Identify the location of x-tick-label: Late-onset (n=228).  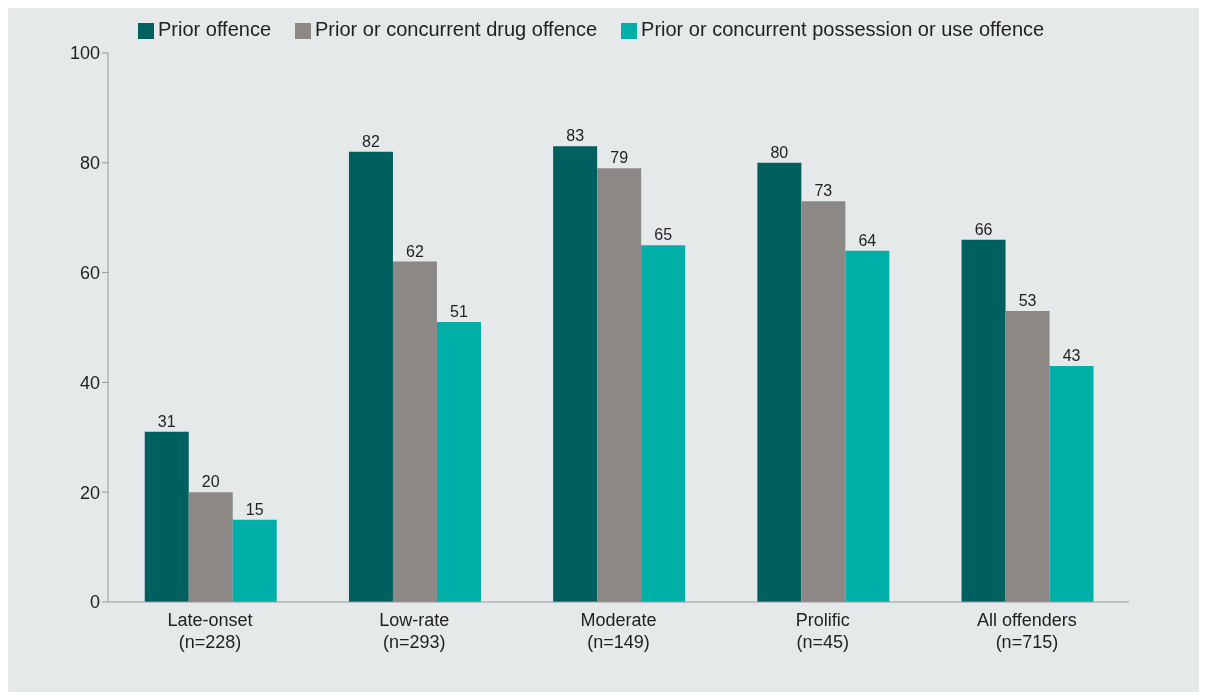
(210, 631).